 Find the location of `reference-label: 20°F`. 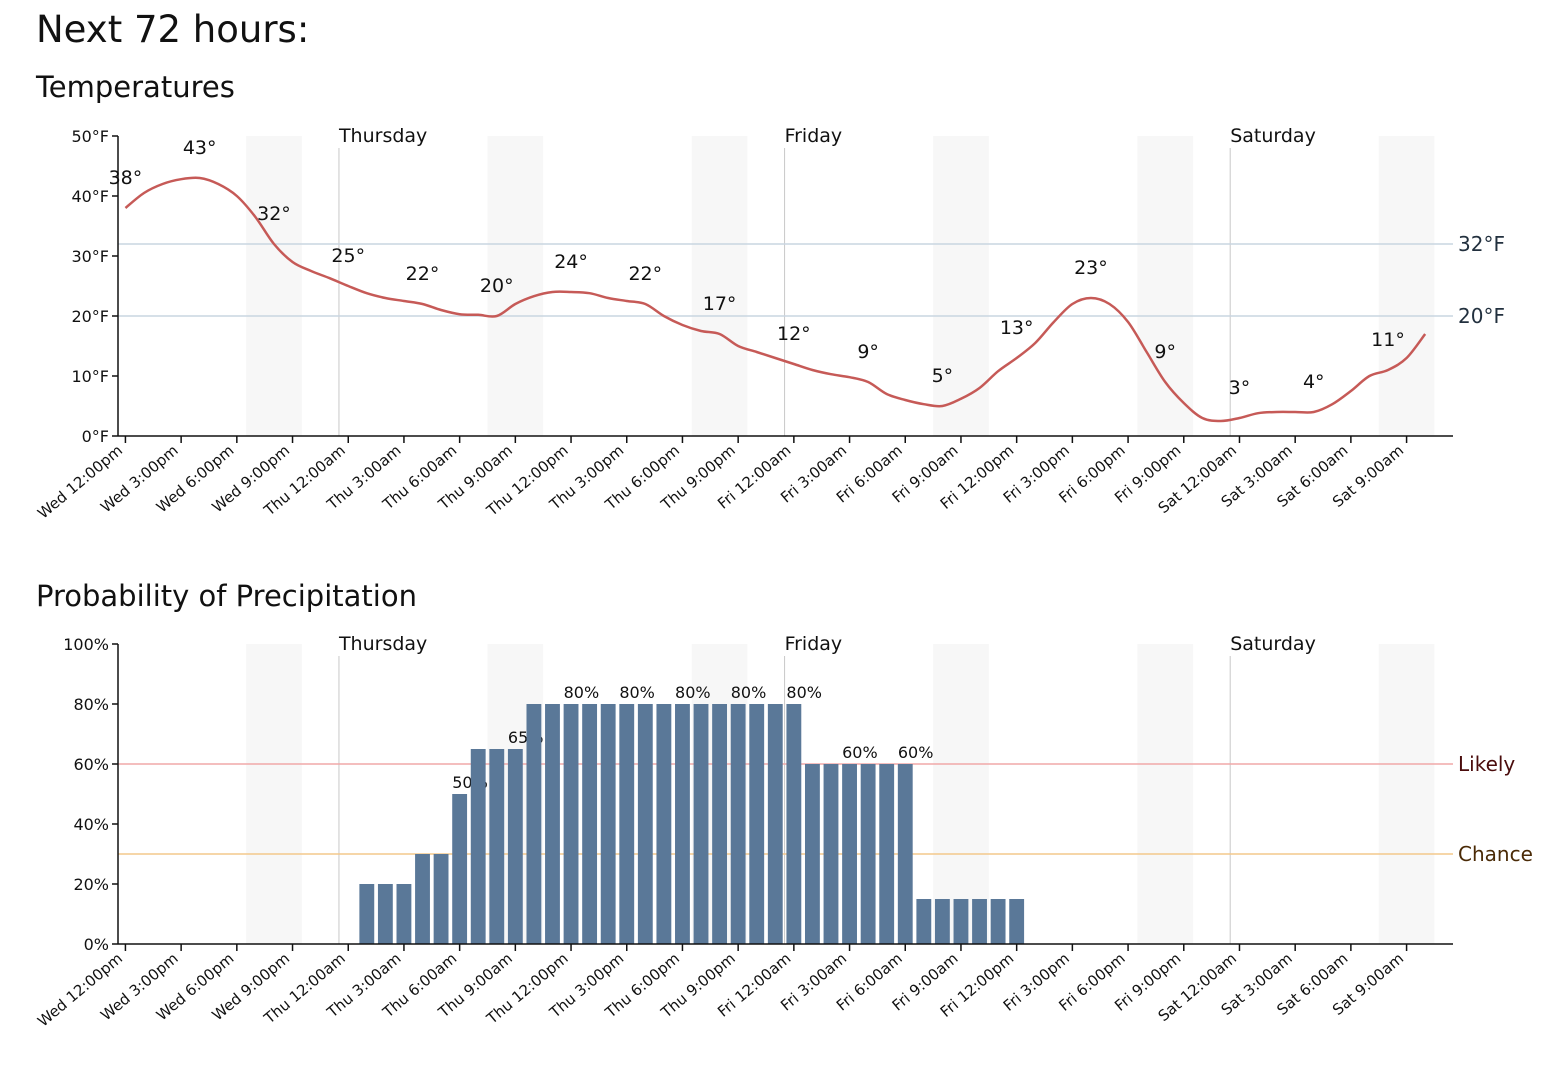

reference-label: 20°F is located at coordinates (1481, 316).